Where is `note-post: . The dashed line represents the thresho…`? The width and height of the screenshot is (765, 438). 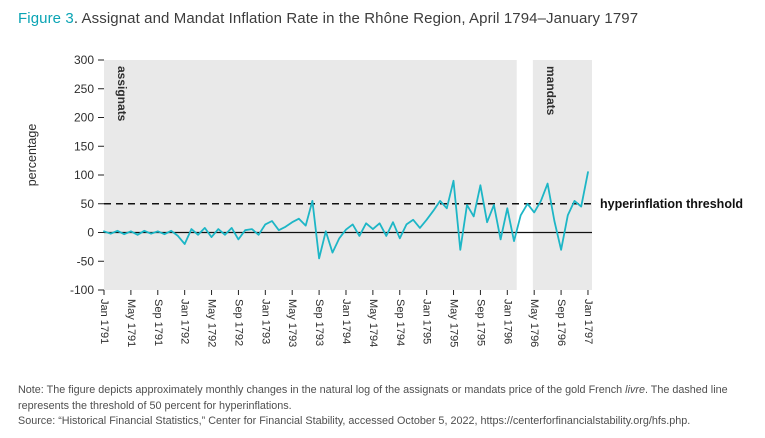 note-post: . The dashed line represents the thresho… is located at coordinates (373, 398).